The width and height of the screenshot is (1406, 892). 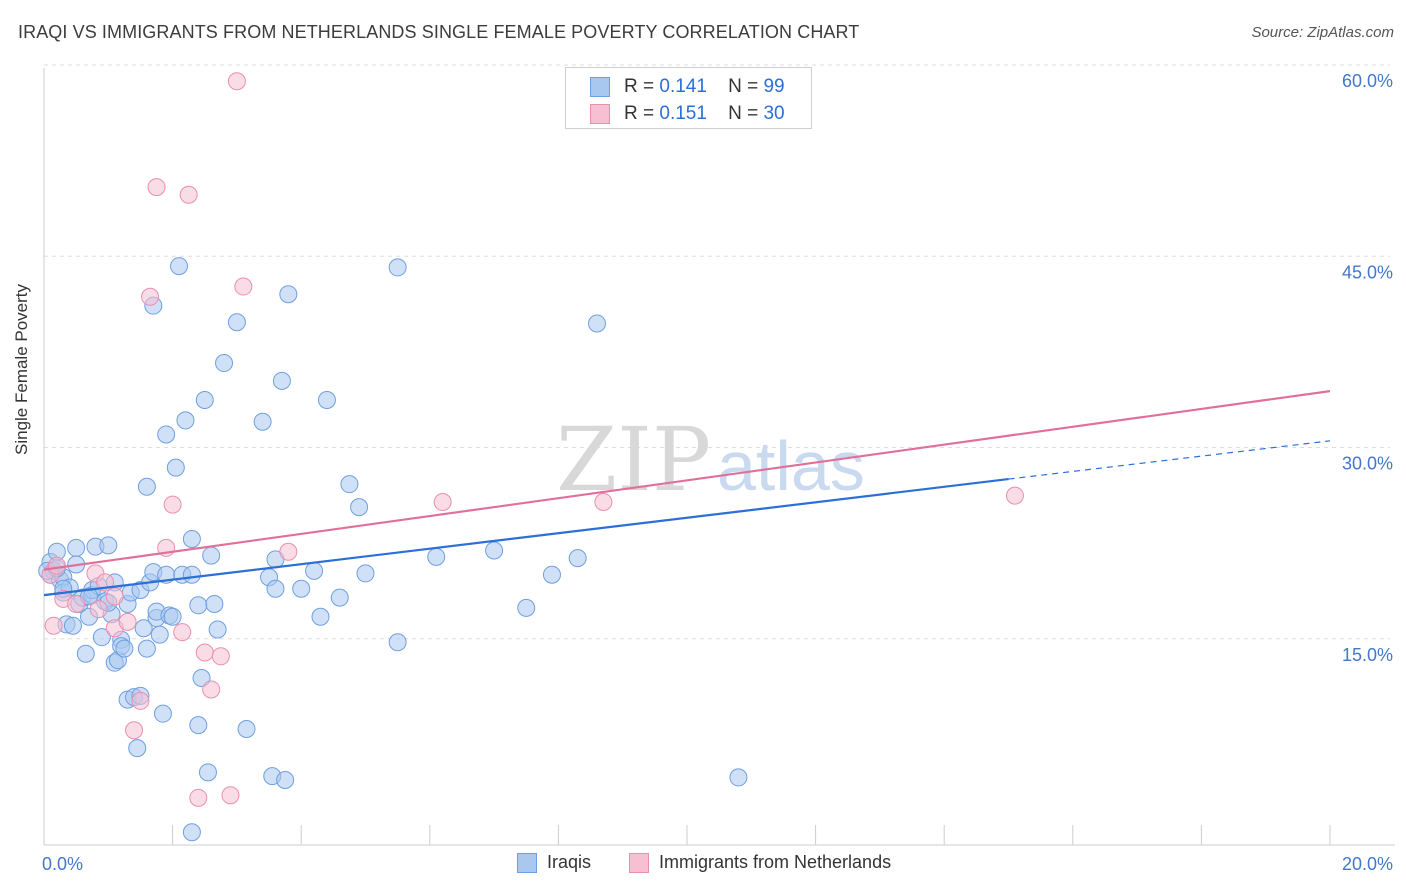 What do you see at coordinates (62, 864) in the screenshot?
I see `x-tick-label-min: 0.0%` at bounding box center [62, 864].